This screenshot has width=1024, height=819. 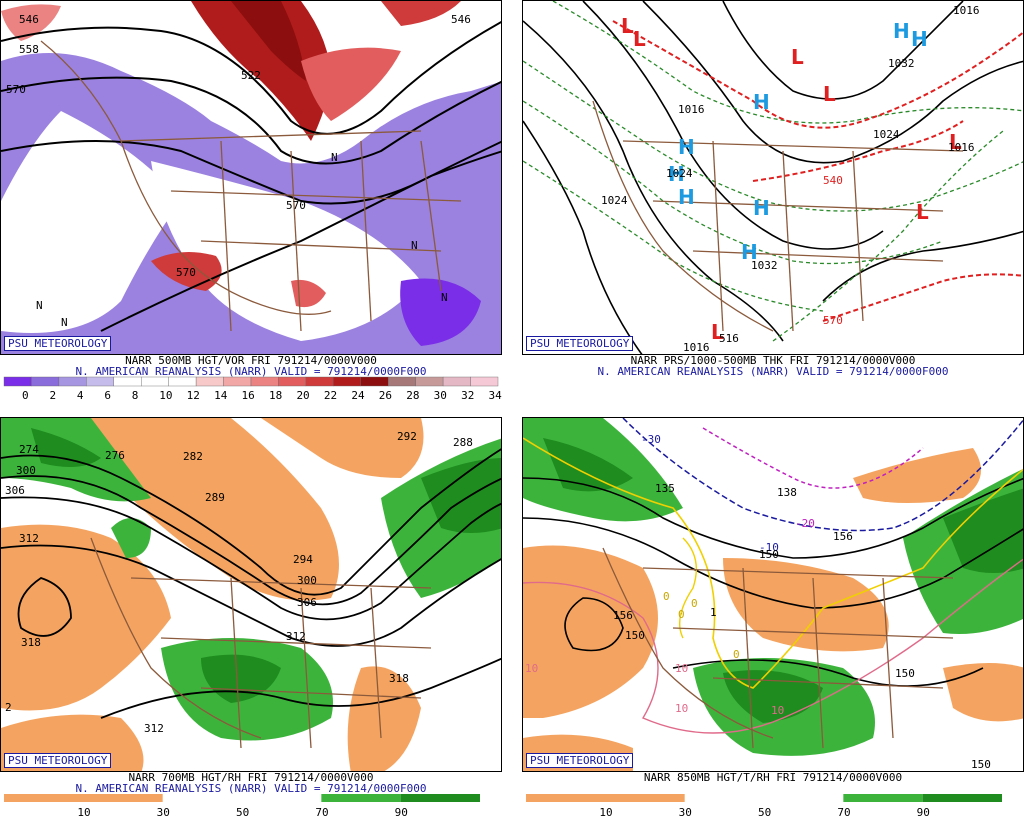 What do you see at coordinates (193, 456) in the screenshot?
I see `rh700-contour-label: 282` at bounding box center [193, 456].